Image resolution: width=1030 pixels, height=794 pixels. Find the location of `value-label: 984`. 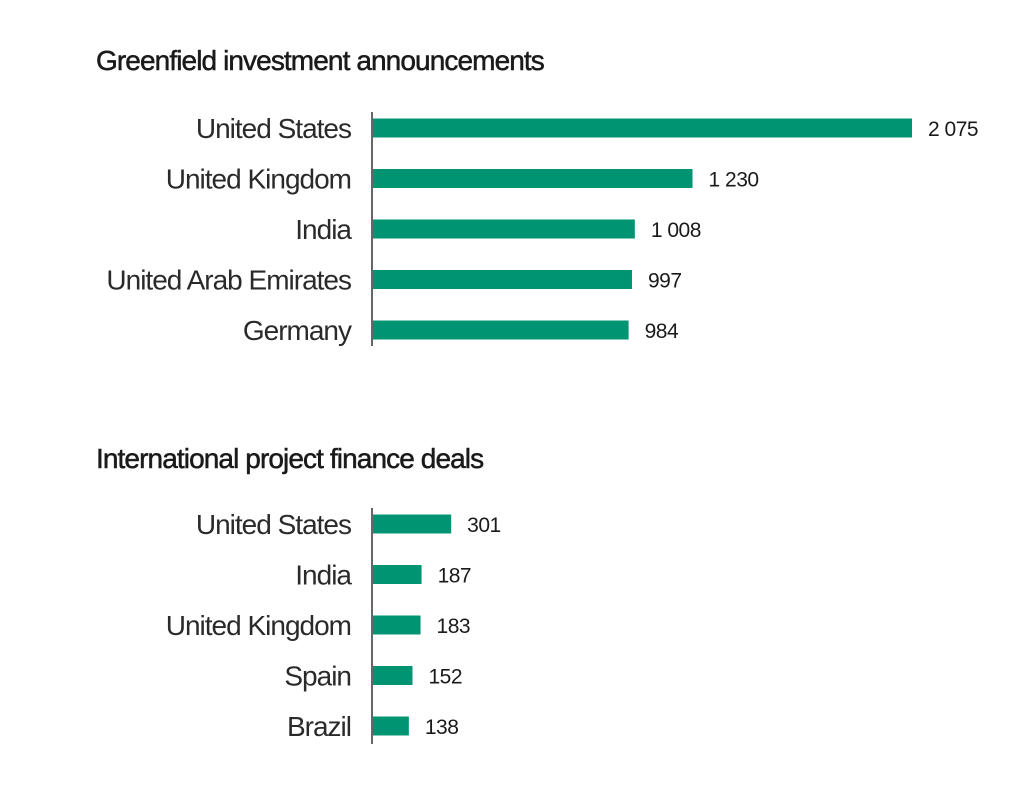

value-label: 984 is located at coordinates (662, 331).